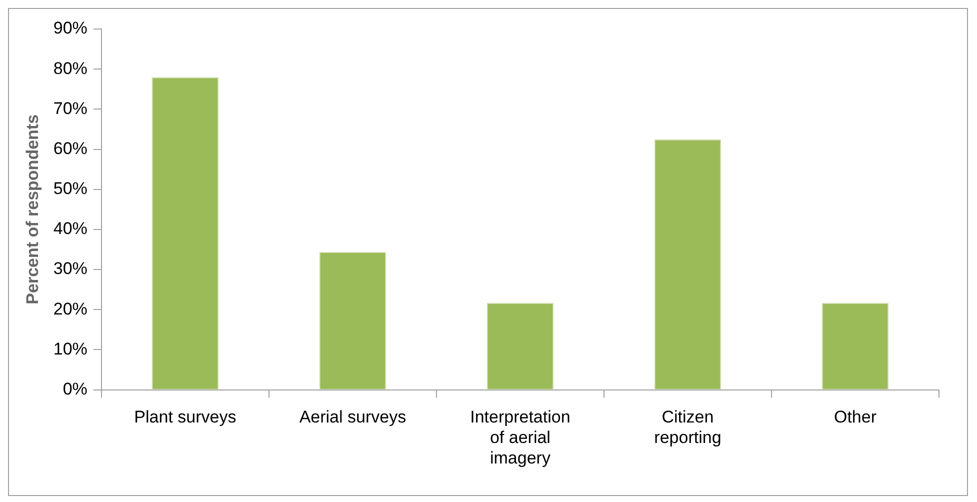  I want to click on y-tick-label: 20%, so click(70, 308).